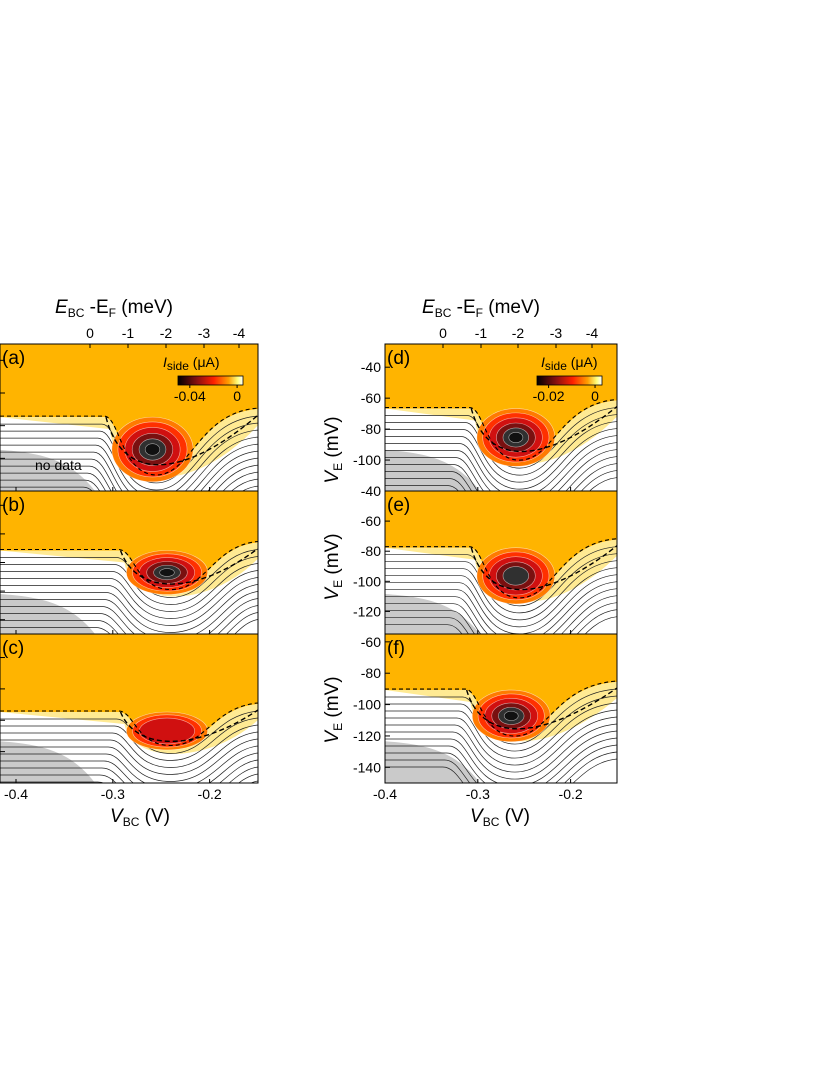 This screenshot has height=1075, width=830. I want to click on panel-b: (b)-100-120-140-160-180, so click(129, 562).